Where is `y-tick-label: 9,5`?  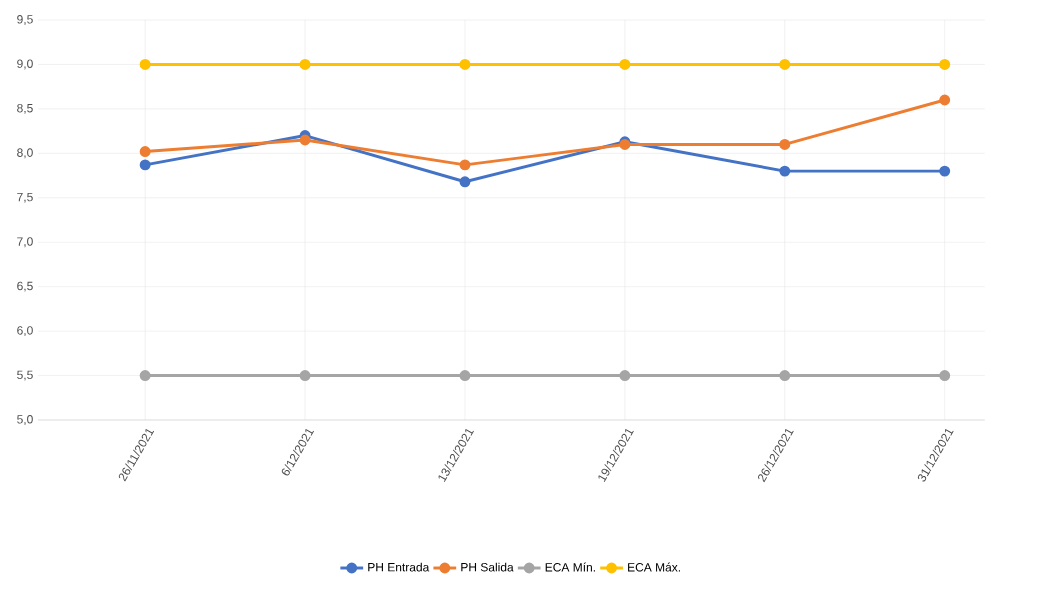
y-tick-label: 9,5 is located at coordinates (25, 20).